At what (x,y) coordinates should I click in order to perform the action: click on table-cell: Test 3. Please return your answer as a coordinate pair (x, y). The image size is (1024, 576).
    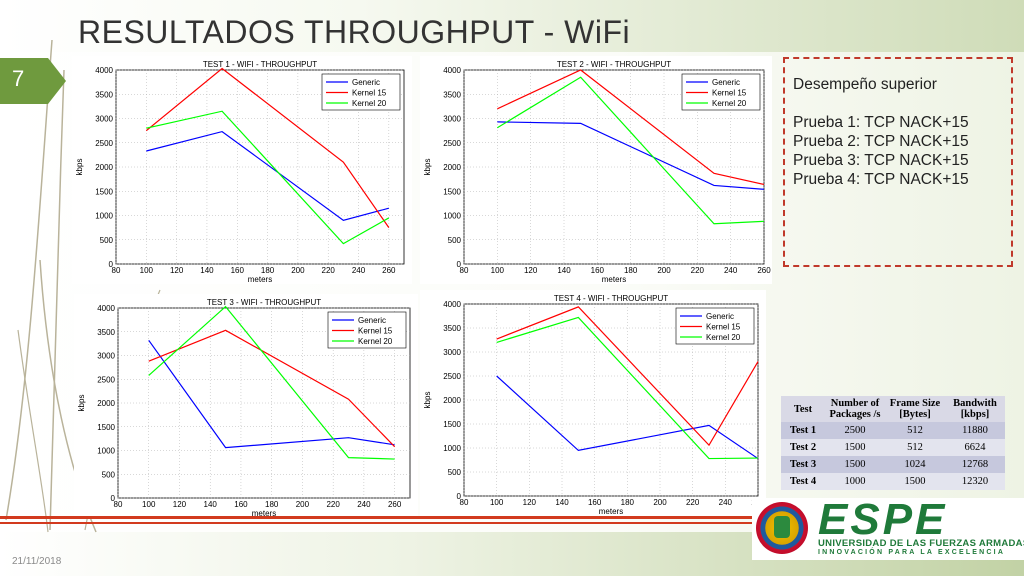
    Looking at the image, I should click on (803, 464).